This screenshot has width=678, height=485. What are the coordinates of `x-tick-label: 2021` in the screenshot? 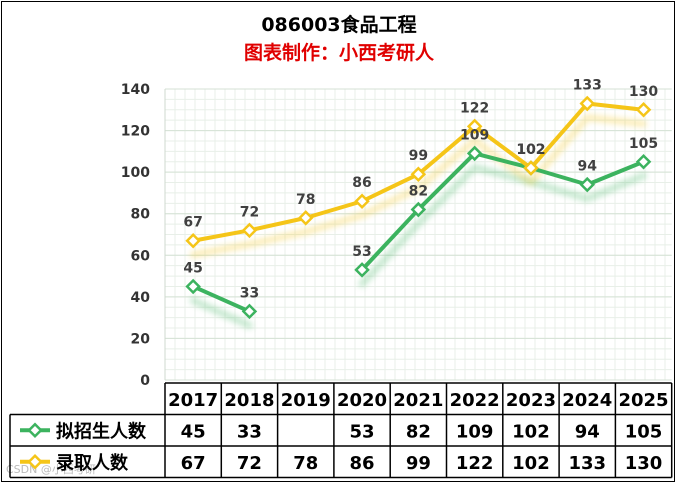 It's located at (418, 400).